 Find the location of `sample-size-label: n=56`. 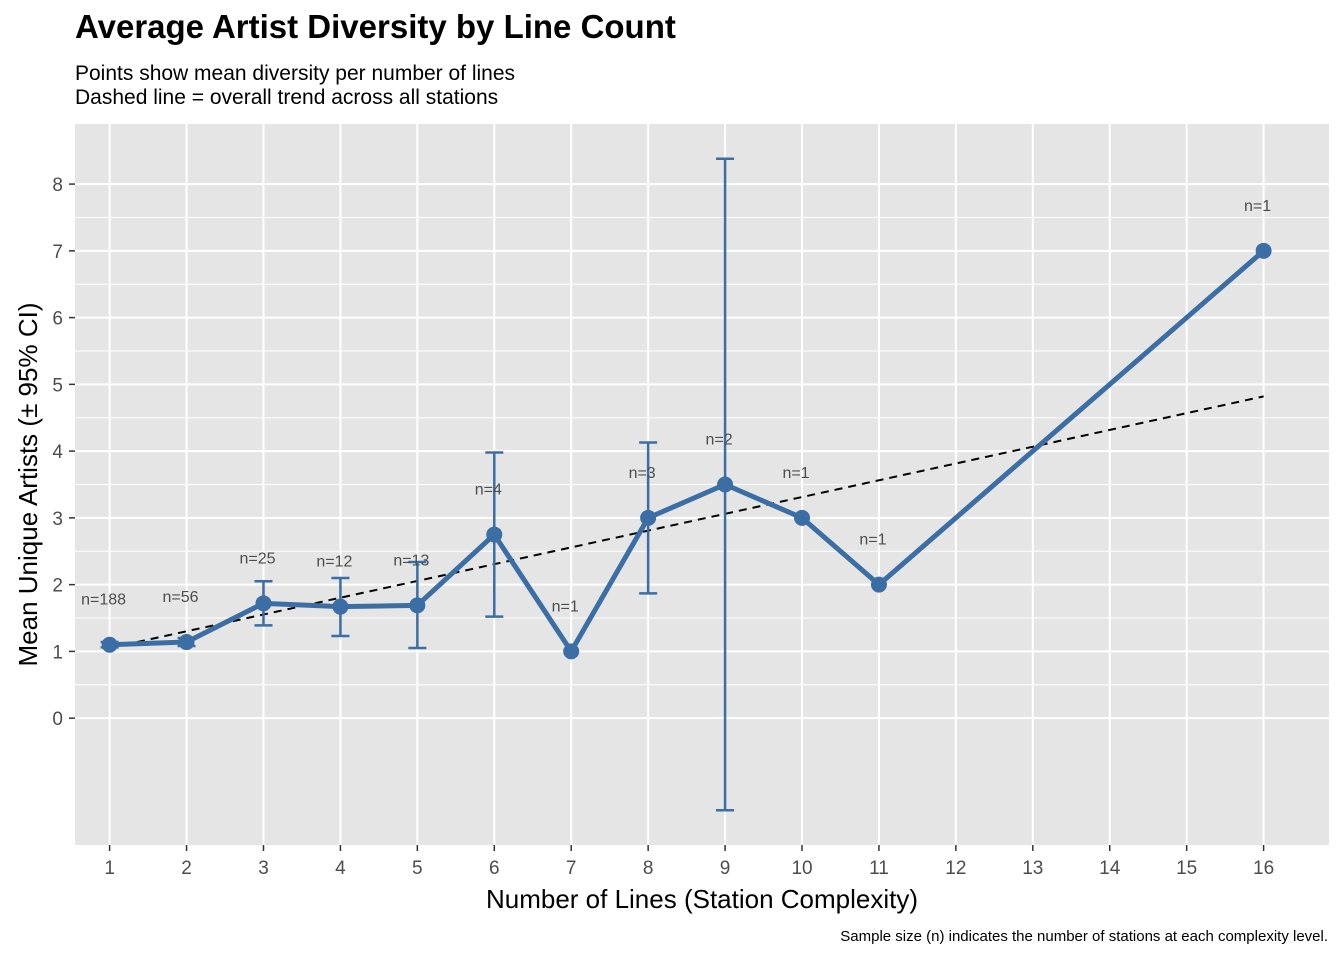

sample-size-label: n=56 is located at coordinates (181, 597).